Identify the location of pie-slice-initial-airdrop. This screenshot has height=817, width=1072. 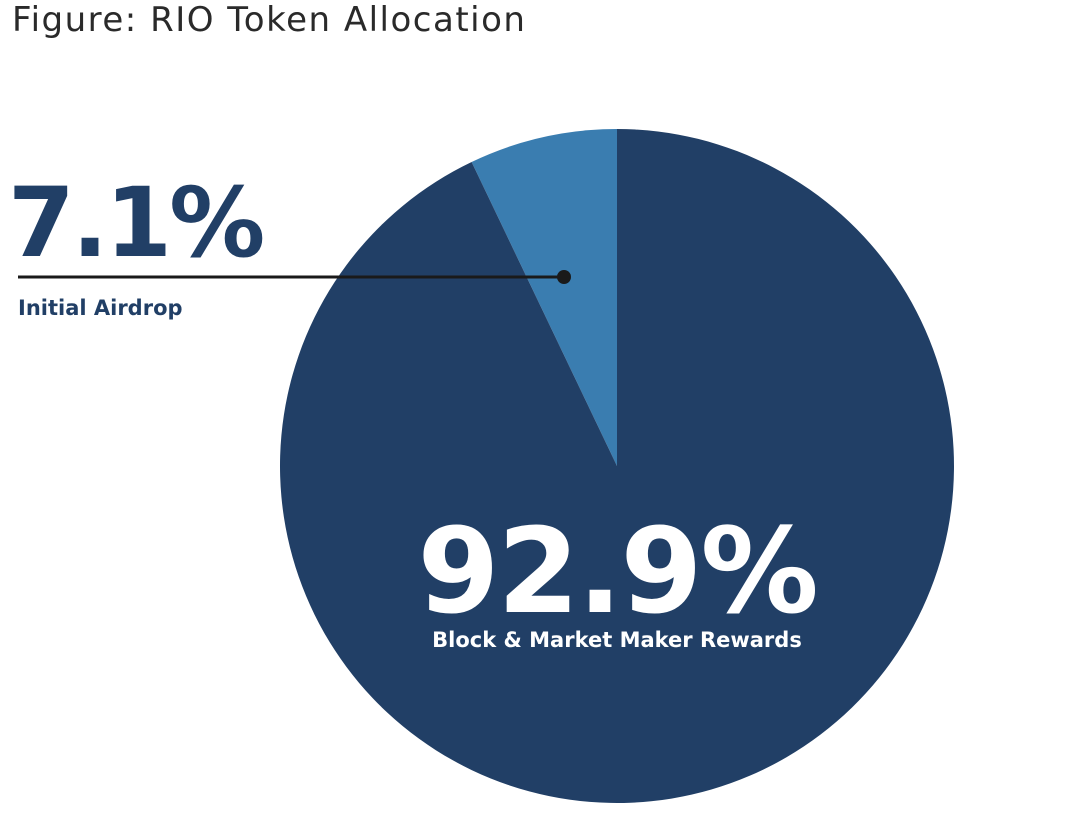
(544, 297).